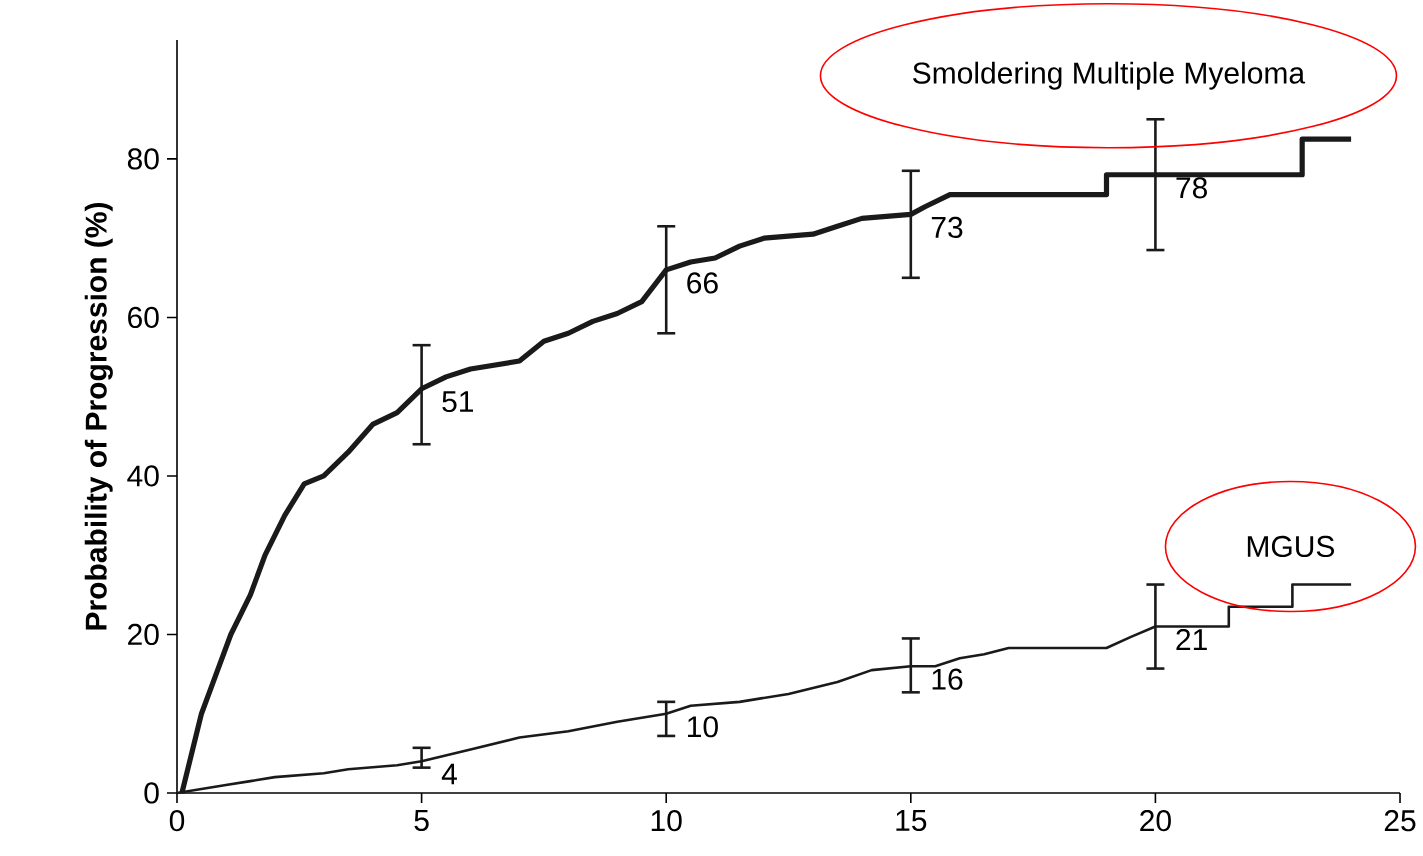 This screenshot has height=856, width=1423. I want to click on x-tick-label: 0, so click(177, 821).